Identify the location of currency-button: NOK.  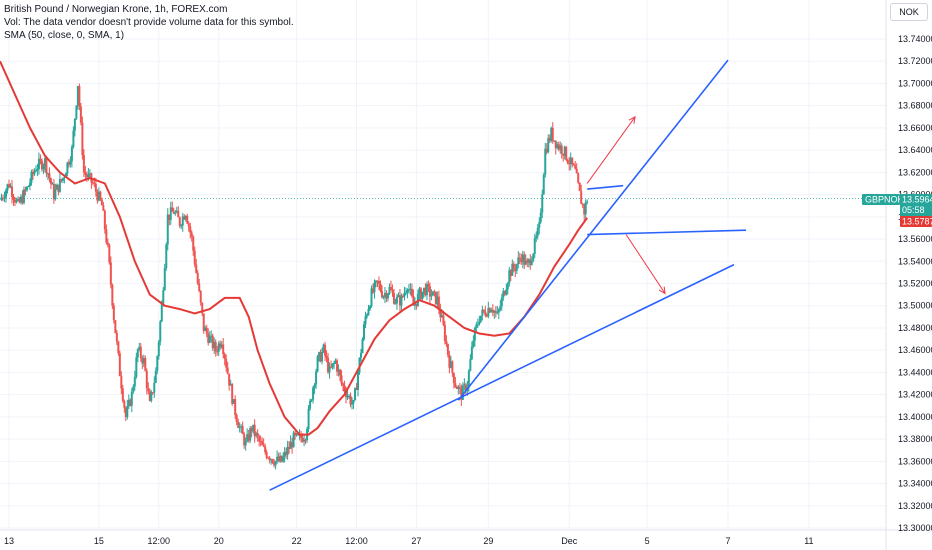
(909, 12).